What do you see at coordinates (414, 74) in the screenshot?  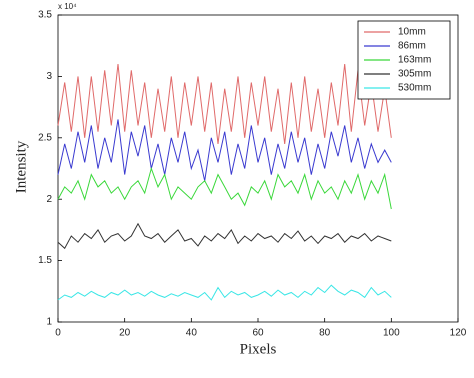 I see `legend-label: 305mm` at bounding box center [414, 74].